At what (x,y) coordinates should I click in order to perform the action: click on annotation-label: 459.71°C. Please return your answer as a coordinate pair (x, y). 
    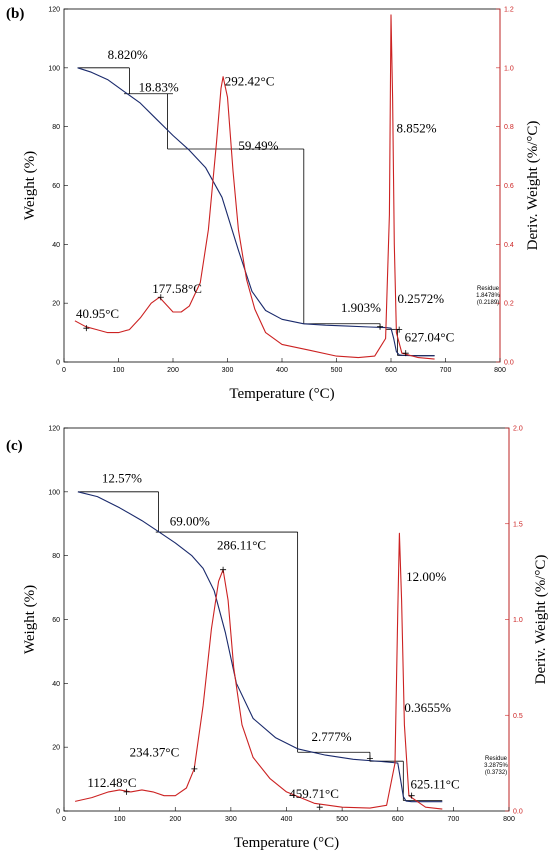
    Looking at the image, I should click on (314, 793).